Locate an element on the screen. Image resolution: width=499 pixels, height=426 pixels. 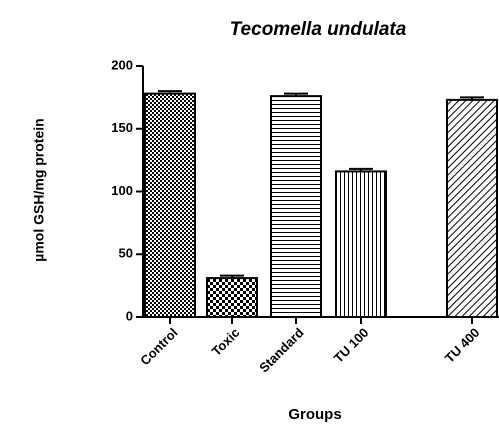
chart-title: Tecomella undulata is located at coordinates (318, 29).